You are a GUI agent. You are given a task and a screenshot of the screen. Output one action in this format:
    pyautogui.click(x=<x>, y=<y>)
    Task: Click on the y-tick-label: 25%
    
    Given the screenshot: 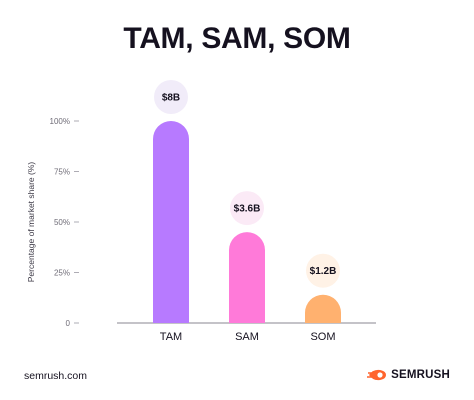 What is the action you would take?
    pyautogui.click(x=62, y=273)
    